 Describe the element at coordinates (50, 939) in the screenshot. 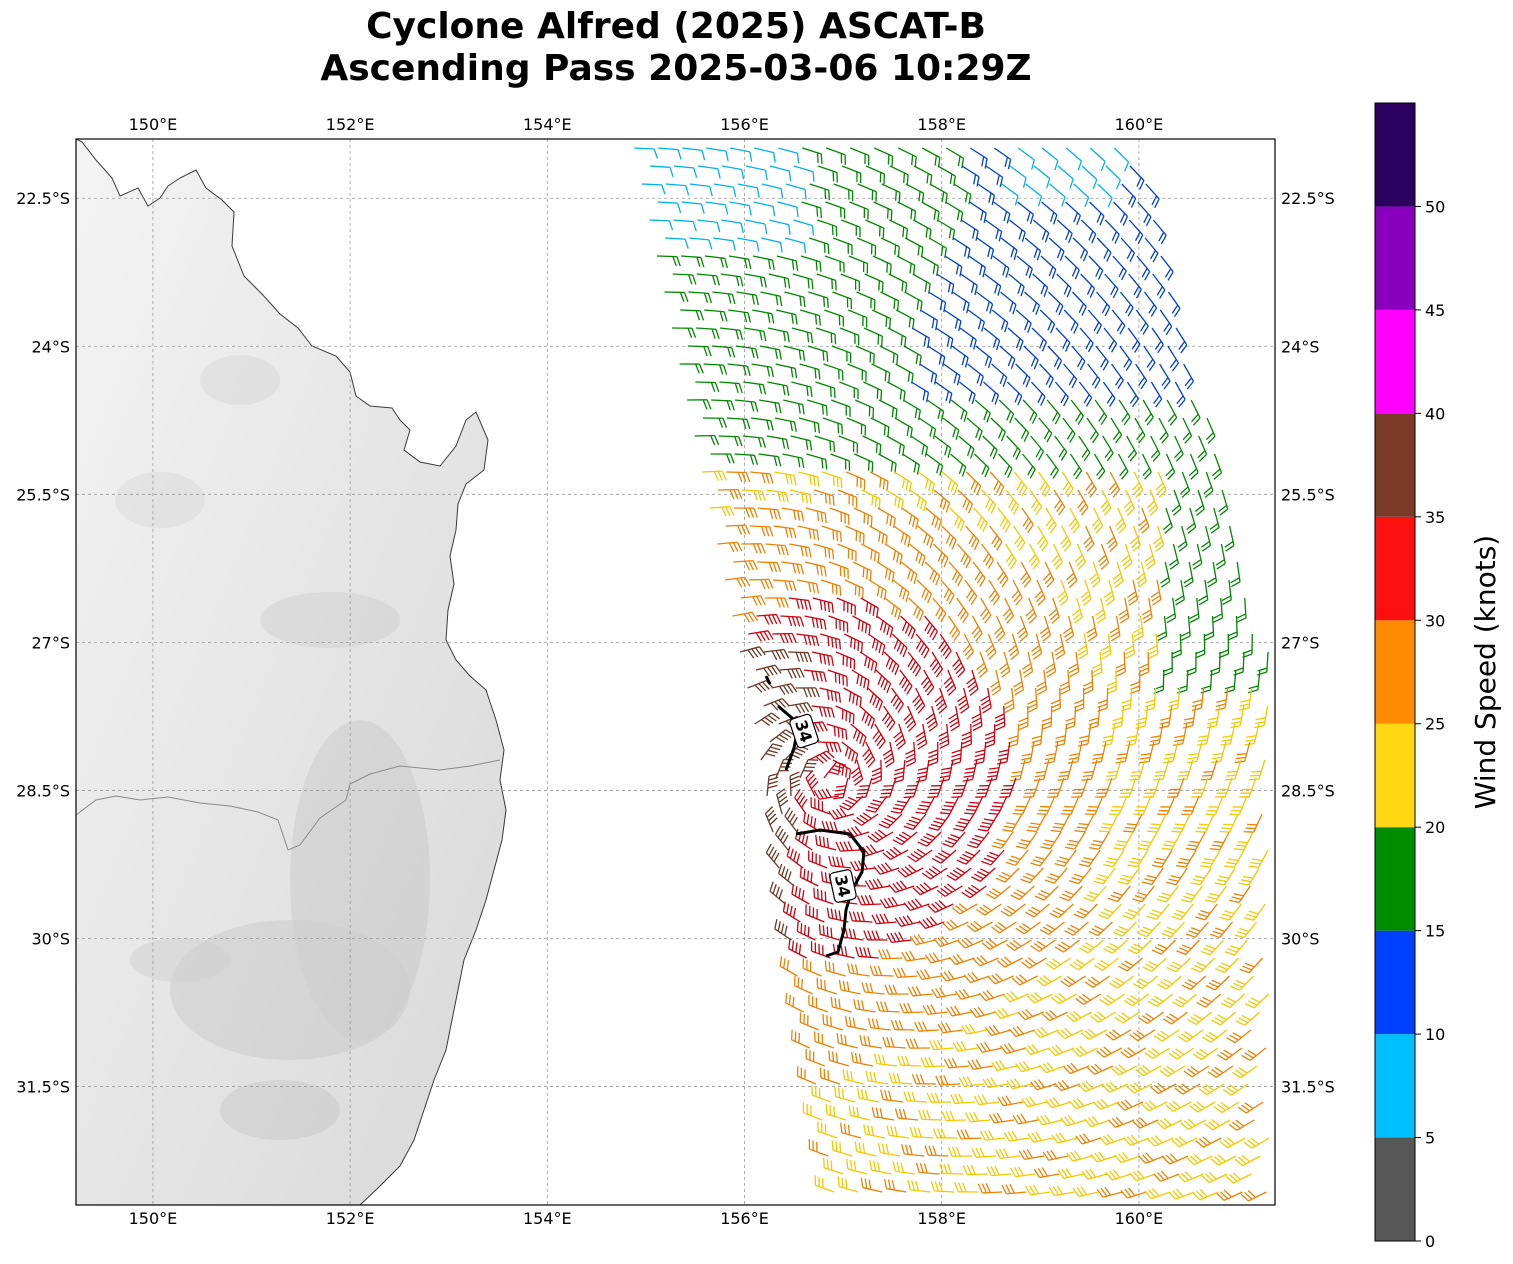

I see `lat-tick-label-left: 30°S` at that location.